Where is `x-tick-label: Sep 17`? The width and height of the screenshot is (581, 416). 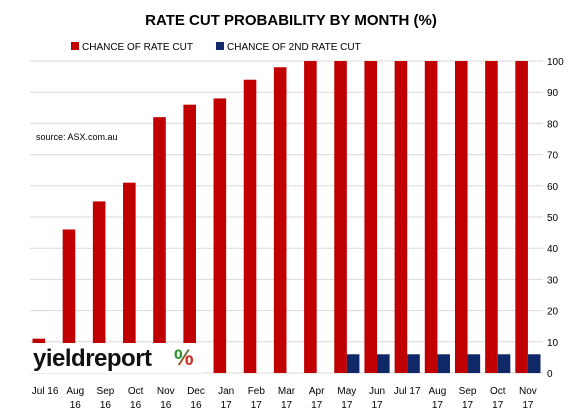 x-tick-label: Sep 17 is located at coordinates (468, 398).